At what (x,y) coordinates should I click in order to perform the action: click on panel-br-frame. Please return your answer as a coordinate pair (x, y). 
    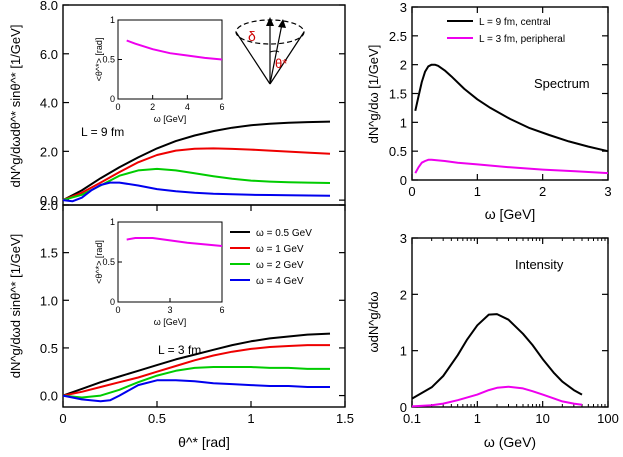
    Looking at the image, I should click on (510, 322).